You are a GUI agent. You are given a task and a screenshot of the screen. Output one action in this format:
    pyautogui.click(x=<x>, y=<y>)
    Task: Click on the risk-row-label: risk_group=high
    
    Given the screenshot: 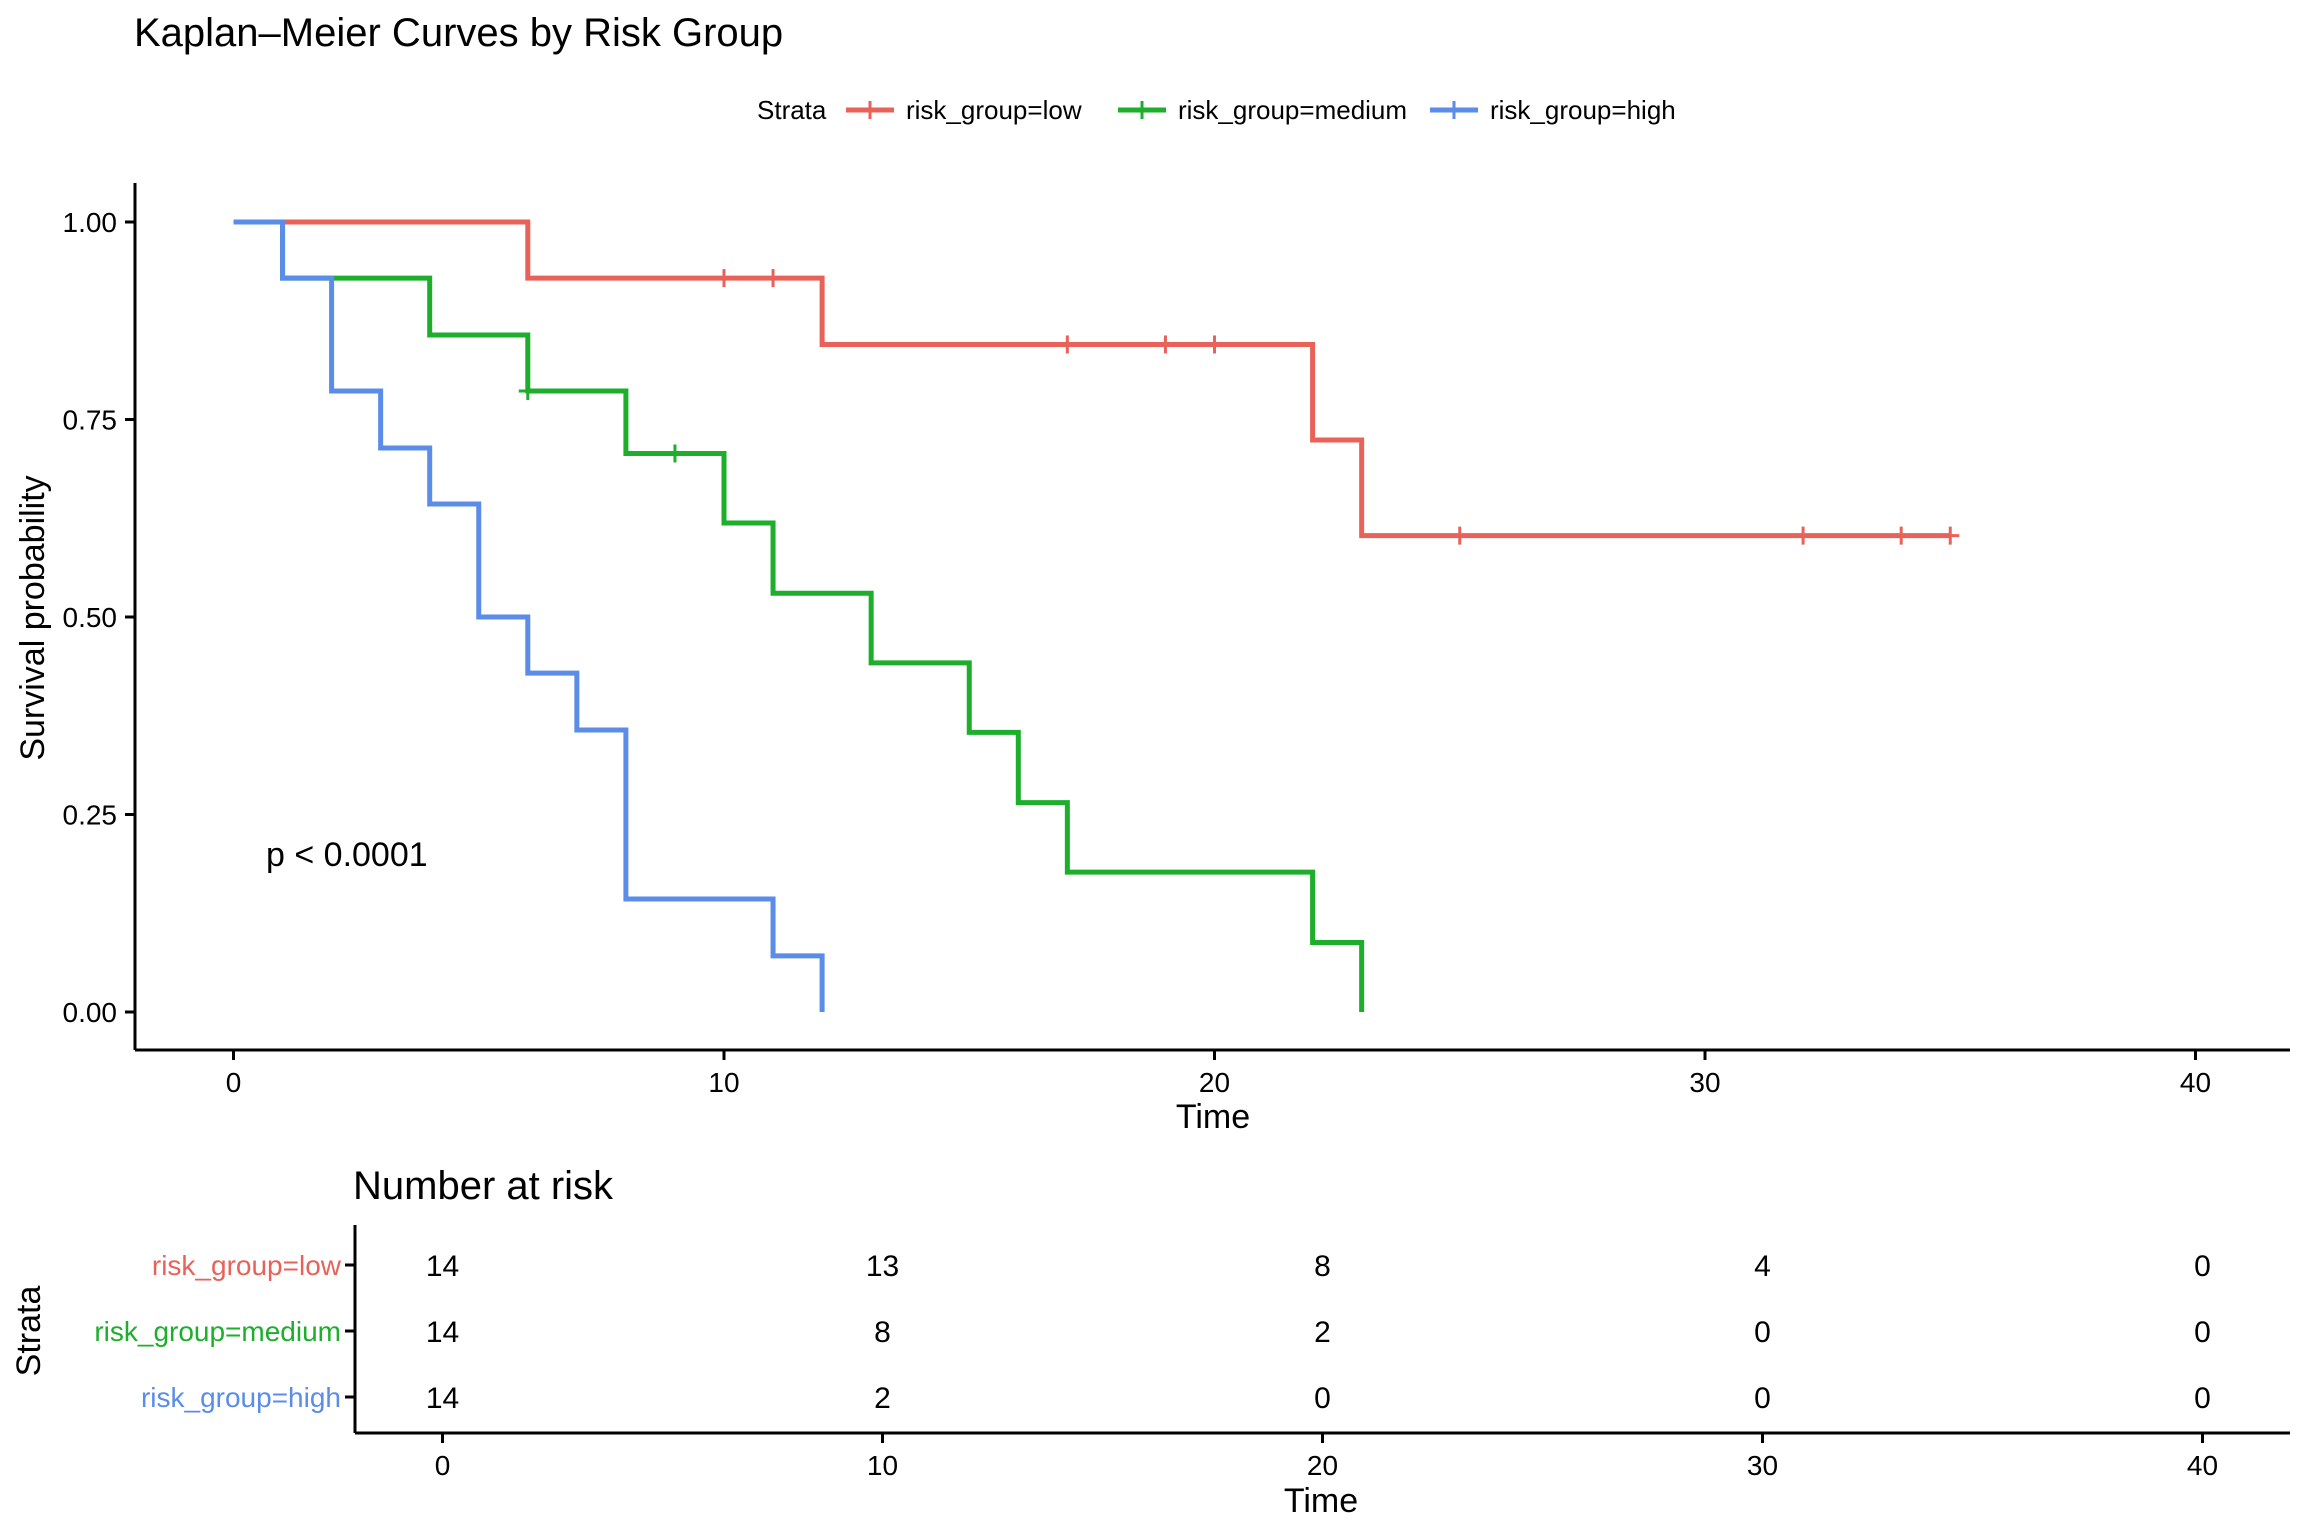 What is the action you would take?
    pyautogui.click(x=241, y=1397)
    